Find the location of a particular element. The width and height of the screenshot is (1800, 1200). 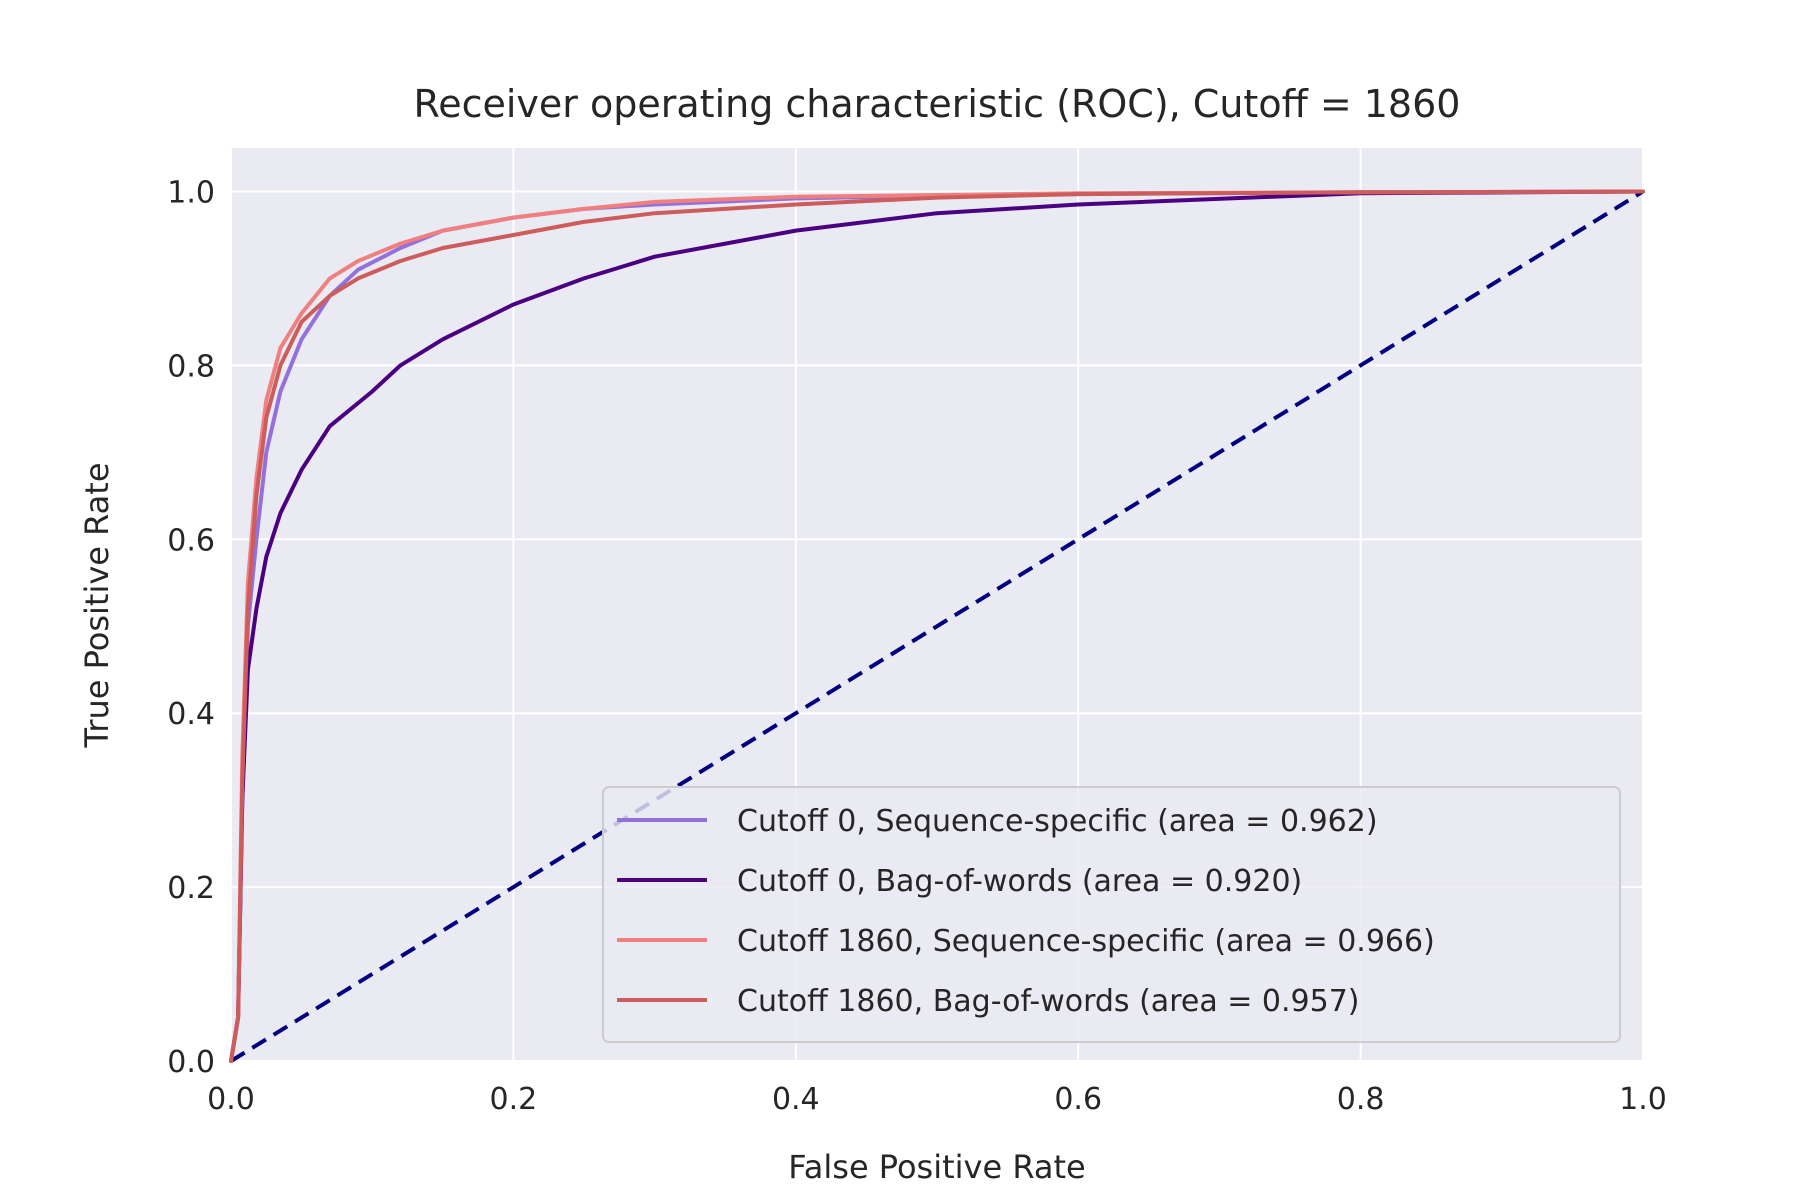

y-tick-label: 0.2 is located at coordinates (191, 888).